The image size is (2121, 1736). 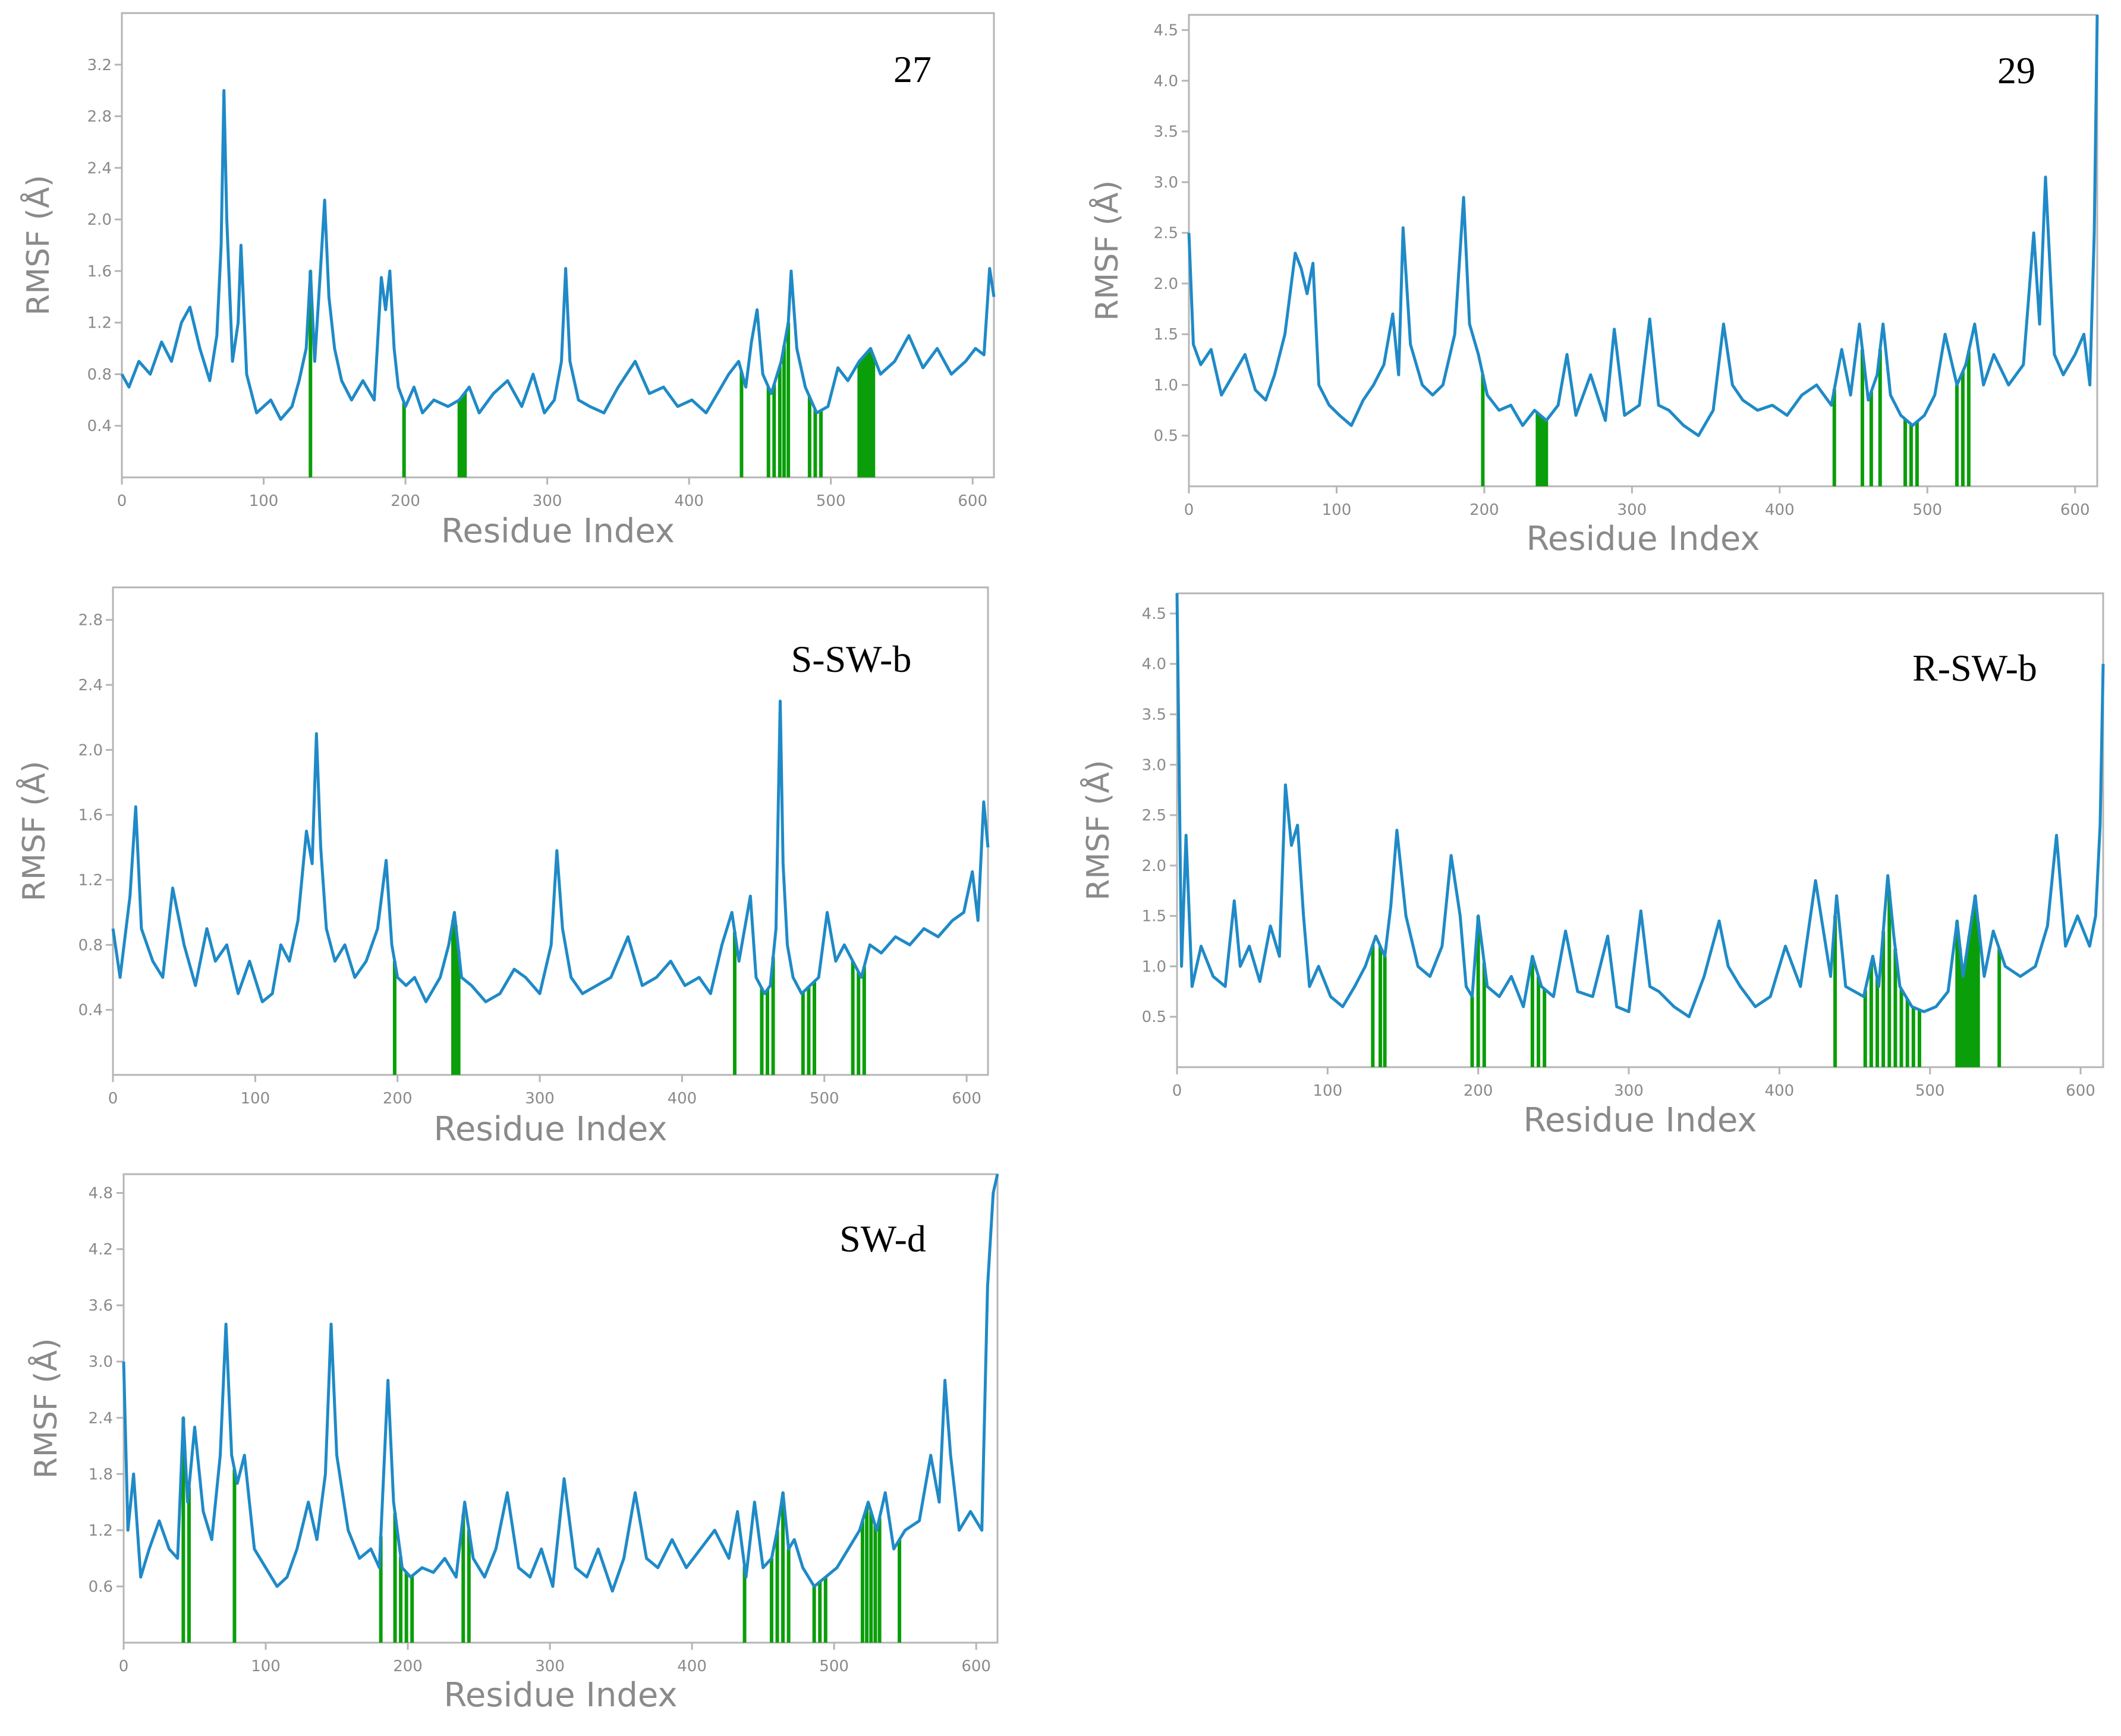 I want to click on panel-title: S-SW-b, so click(x=851, y=659).